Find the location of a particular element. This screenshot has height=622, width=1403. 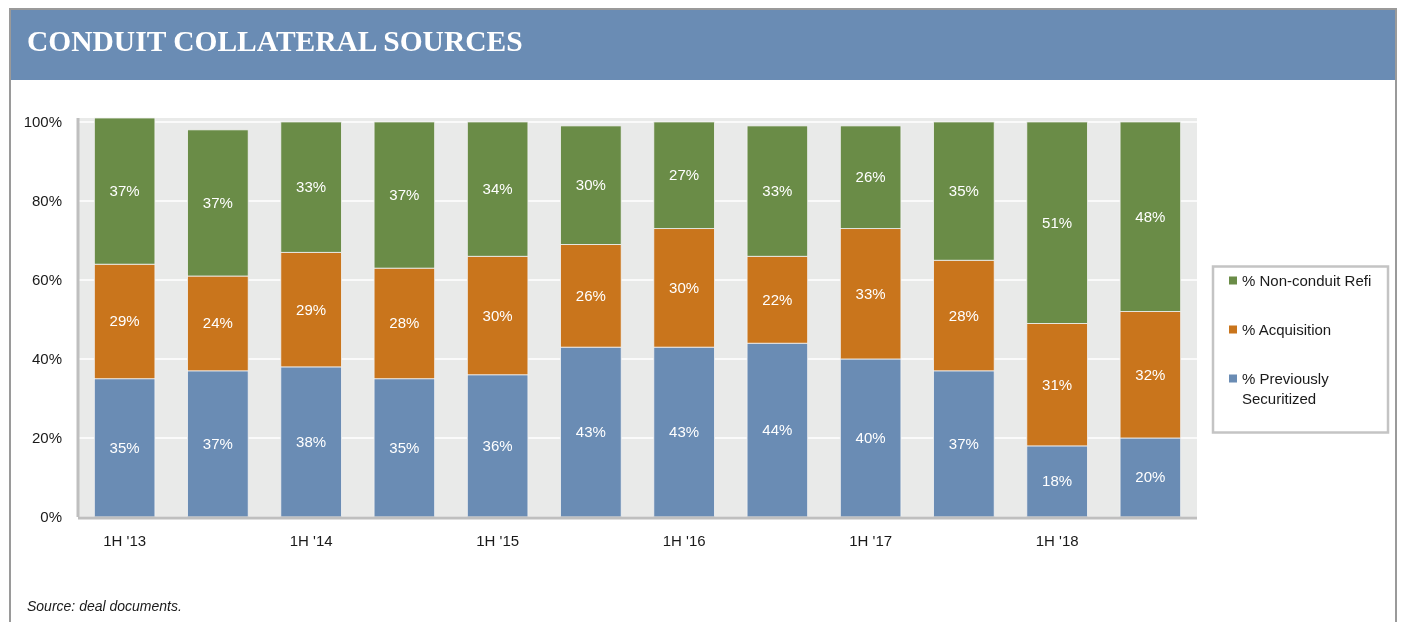

x-tick-label: 1H '13 is located at coordinates (125, 540).